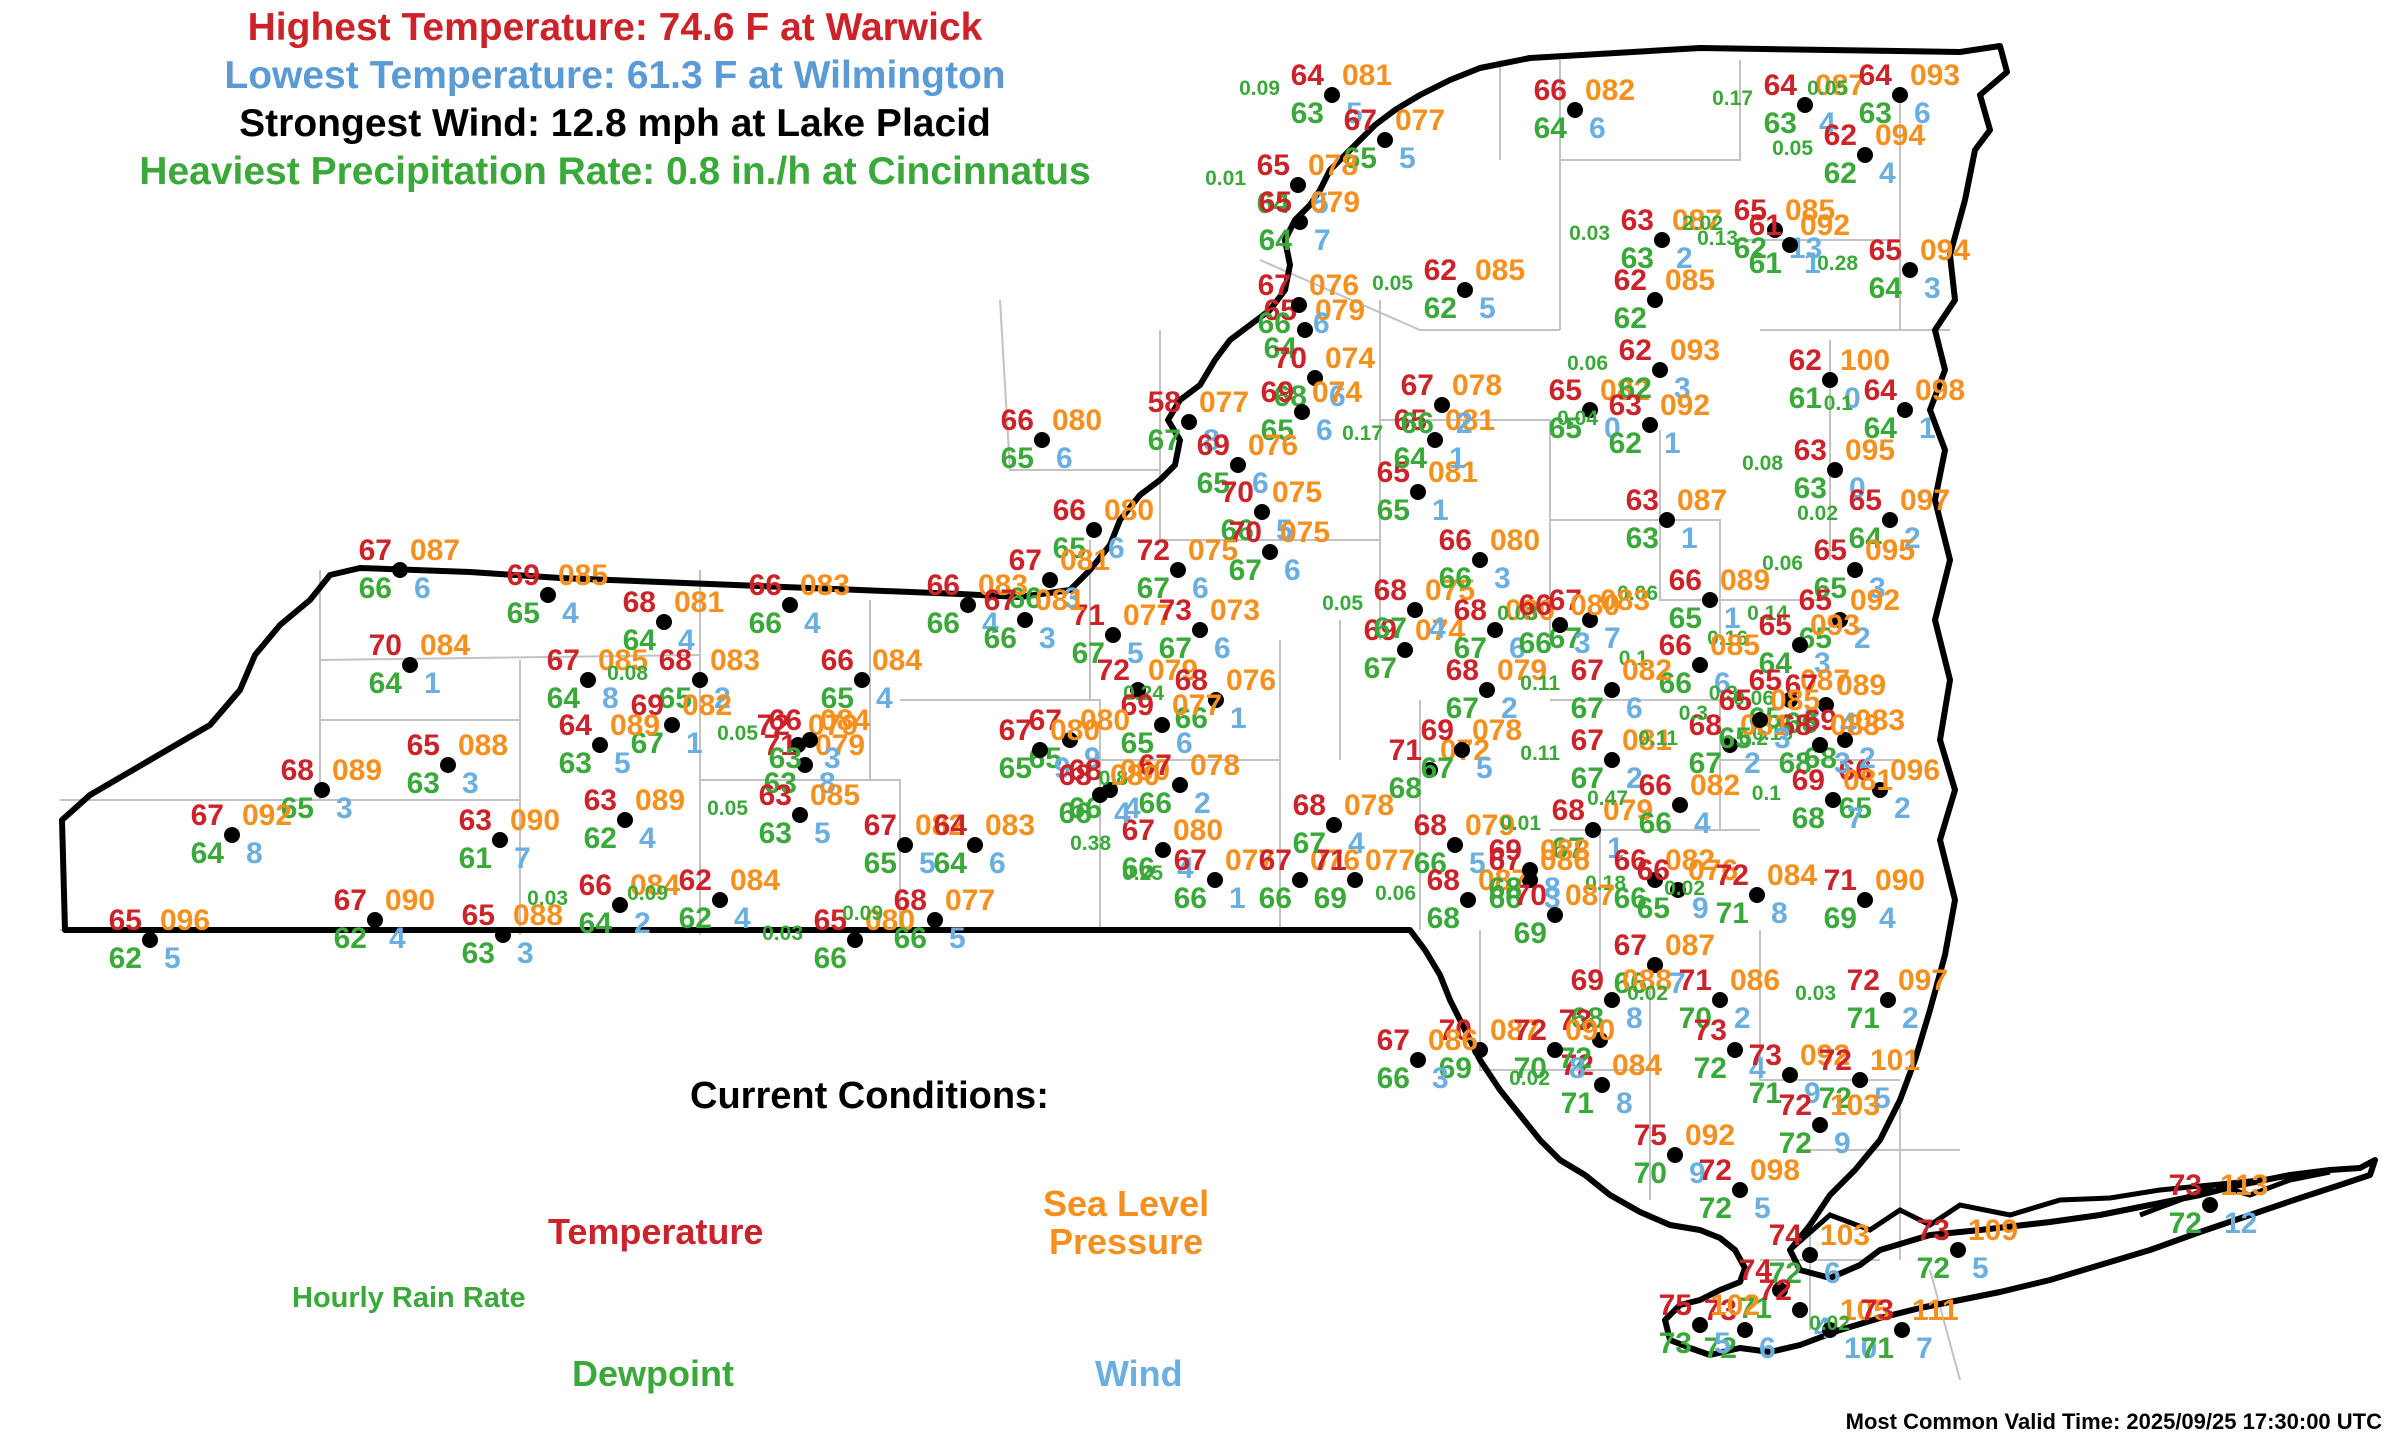 The height and width of the screenshot is (1450, 2400). What do you see at coordinates (1153, 550) in the screenshot?
I see `station-temperature: 72` at bounding box center [1153, 550].